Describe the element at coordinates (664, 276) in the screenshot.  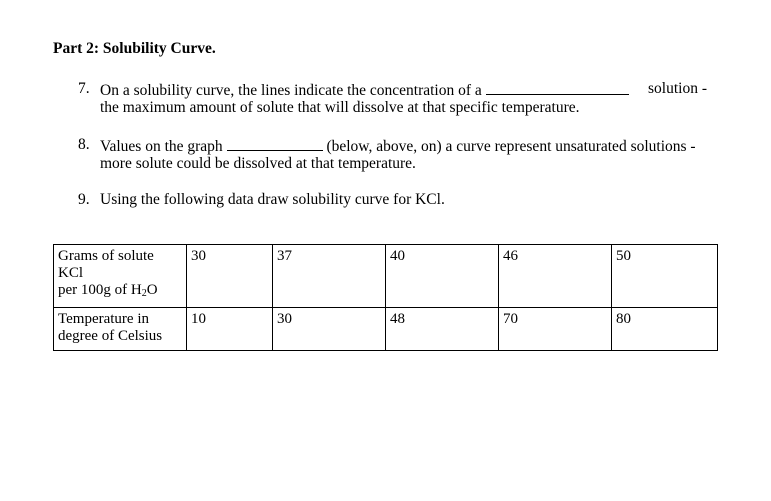
I see `table-cell: 50` at that location.